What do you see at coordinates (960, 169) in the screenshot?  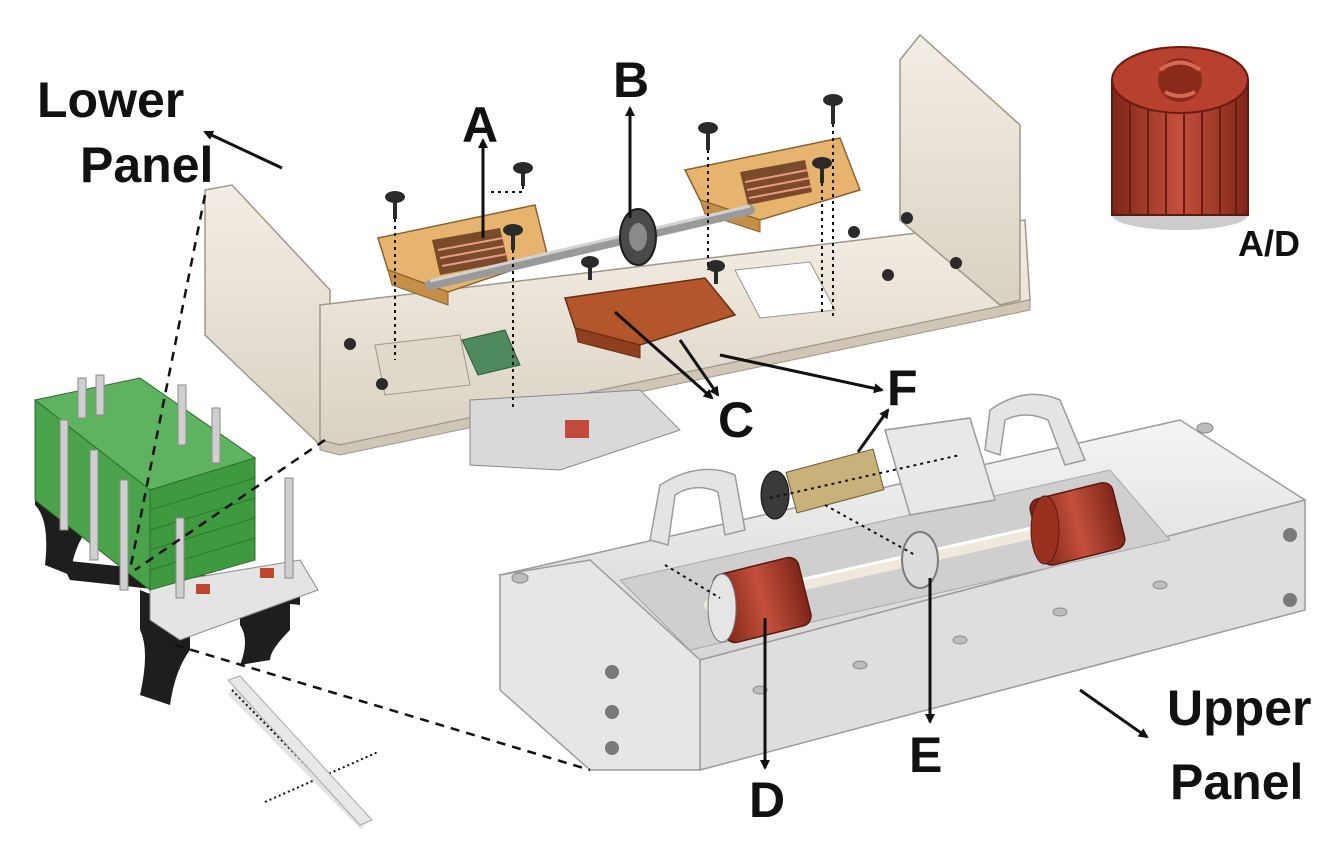 I see `lower-panel-right-wall` at bounding box center [960, 169].